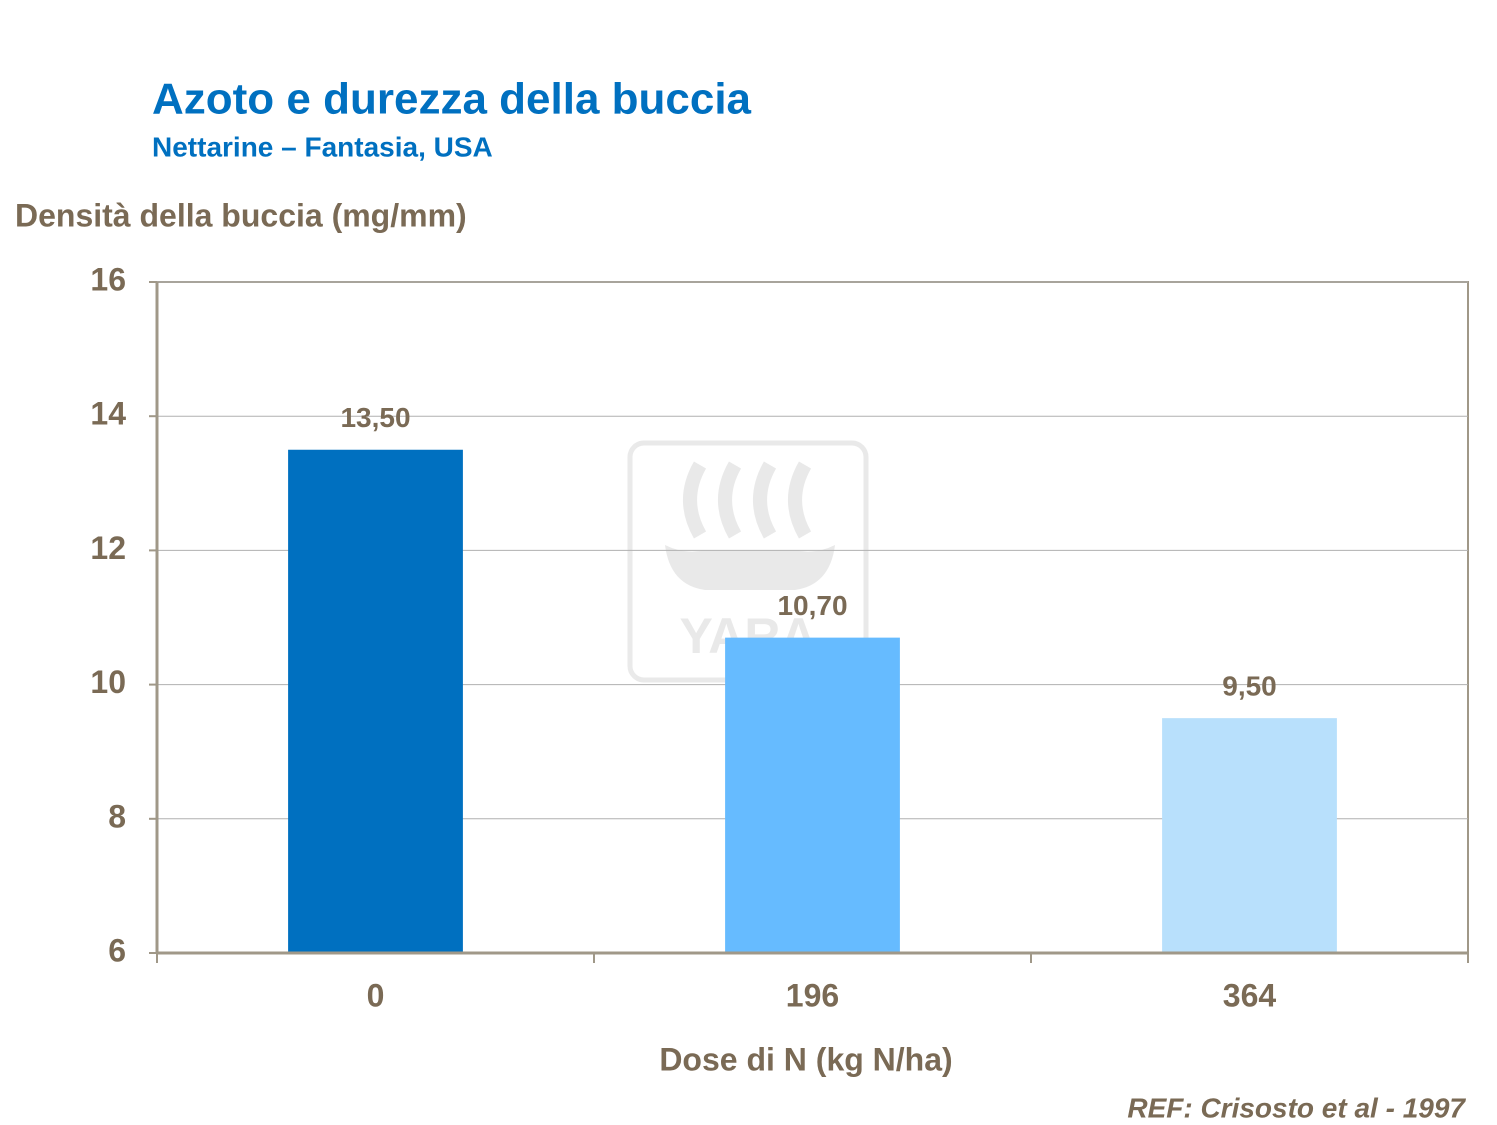 This screenshot has width=1497, height=1125. What do you see at coordinates (1249, 686) in the screenshot?
I see `value-label: 9,50` at bounding box center [1249, 686].